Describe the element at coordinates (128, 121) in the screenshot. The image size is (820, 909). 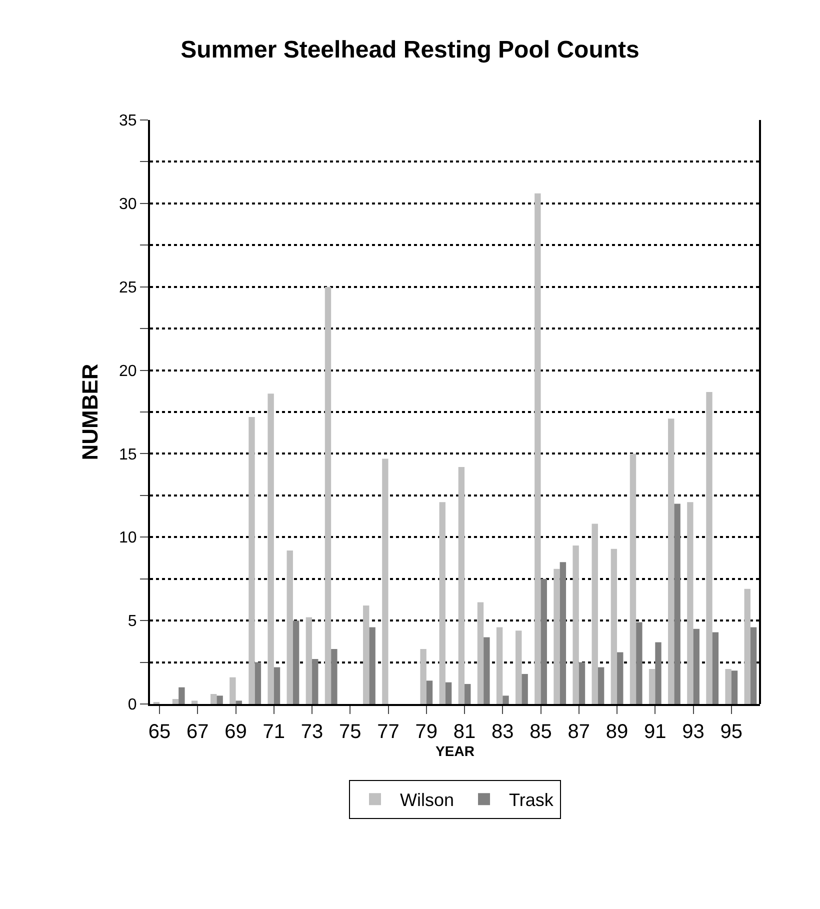
I see `y-tick-label: 35` at that location.